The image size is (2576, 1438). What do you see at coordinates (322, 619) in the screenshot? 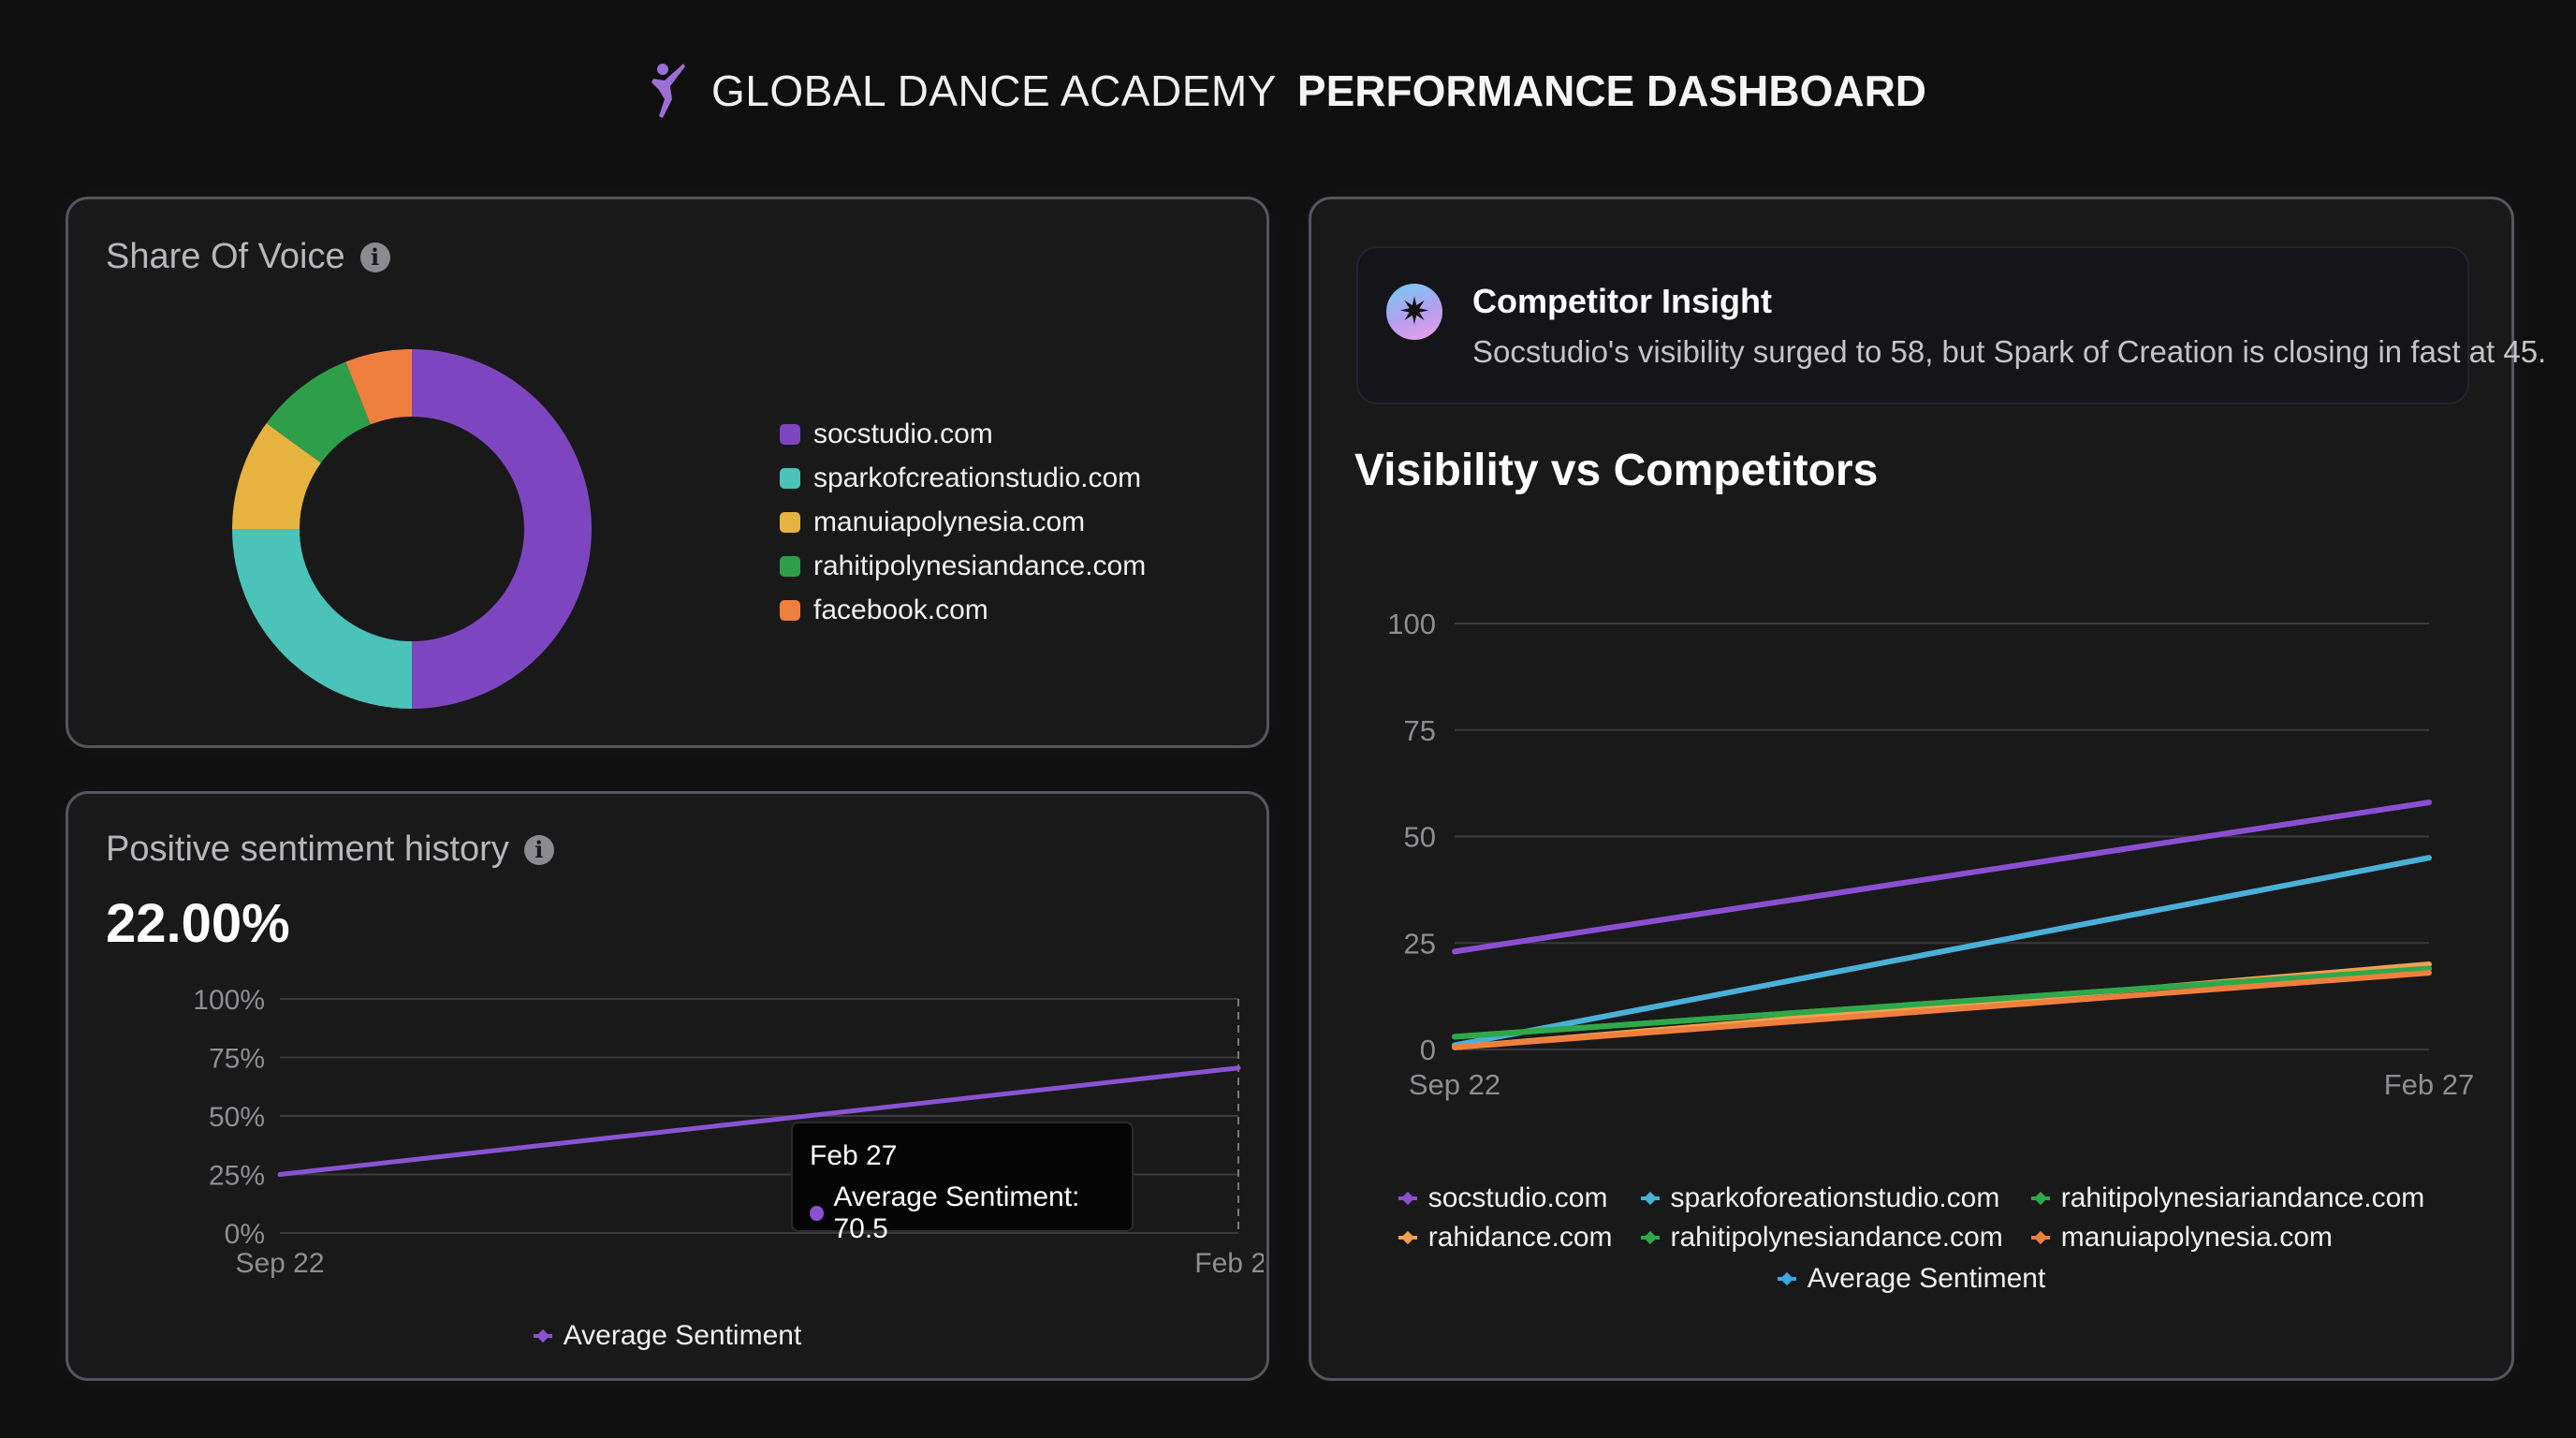
I see `donut-slice-sparkofcreationstudio-com` at bounding box center [322, 619].